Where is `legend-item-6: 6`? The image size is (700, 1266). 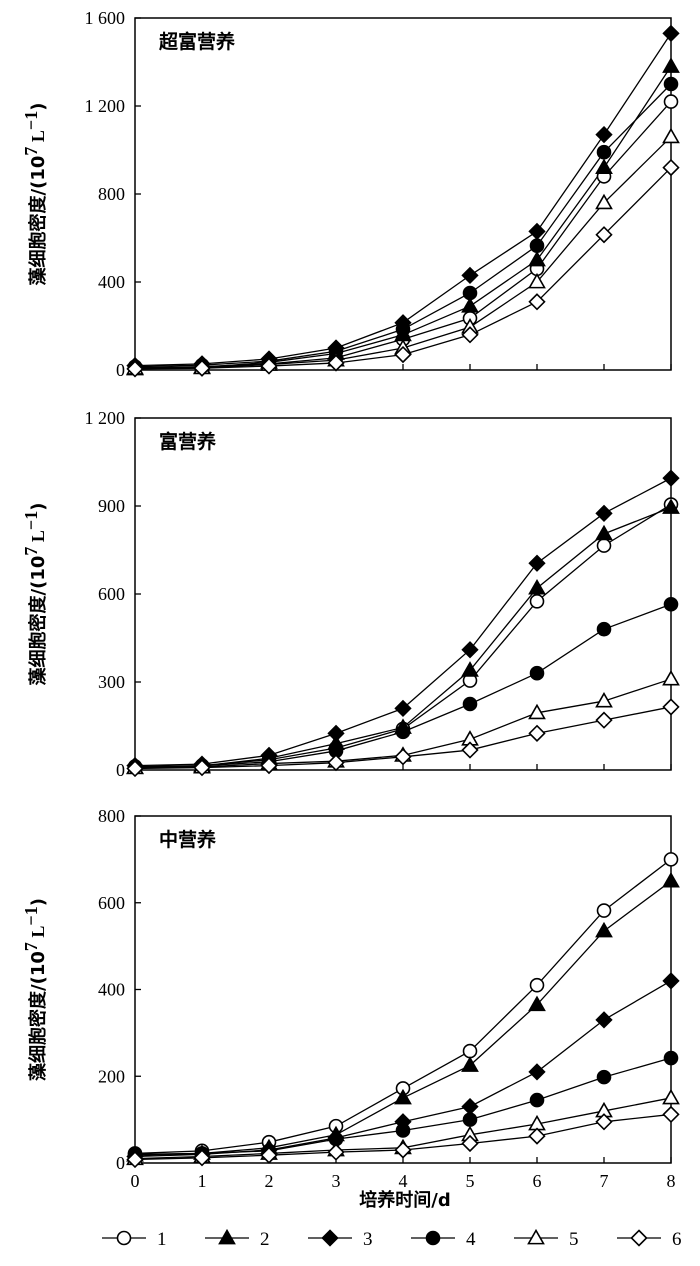 legend-item-6: 6 is located at coordinates (649, 1239).